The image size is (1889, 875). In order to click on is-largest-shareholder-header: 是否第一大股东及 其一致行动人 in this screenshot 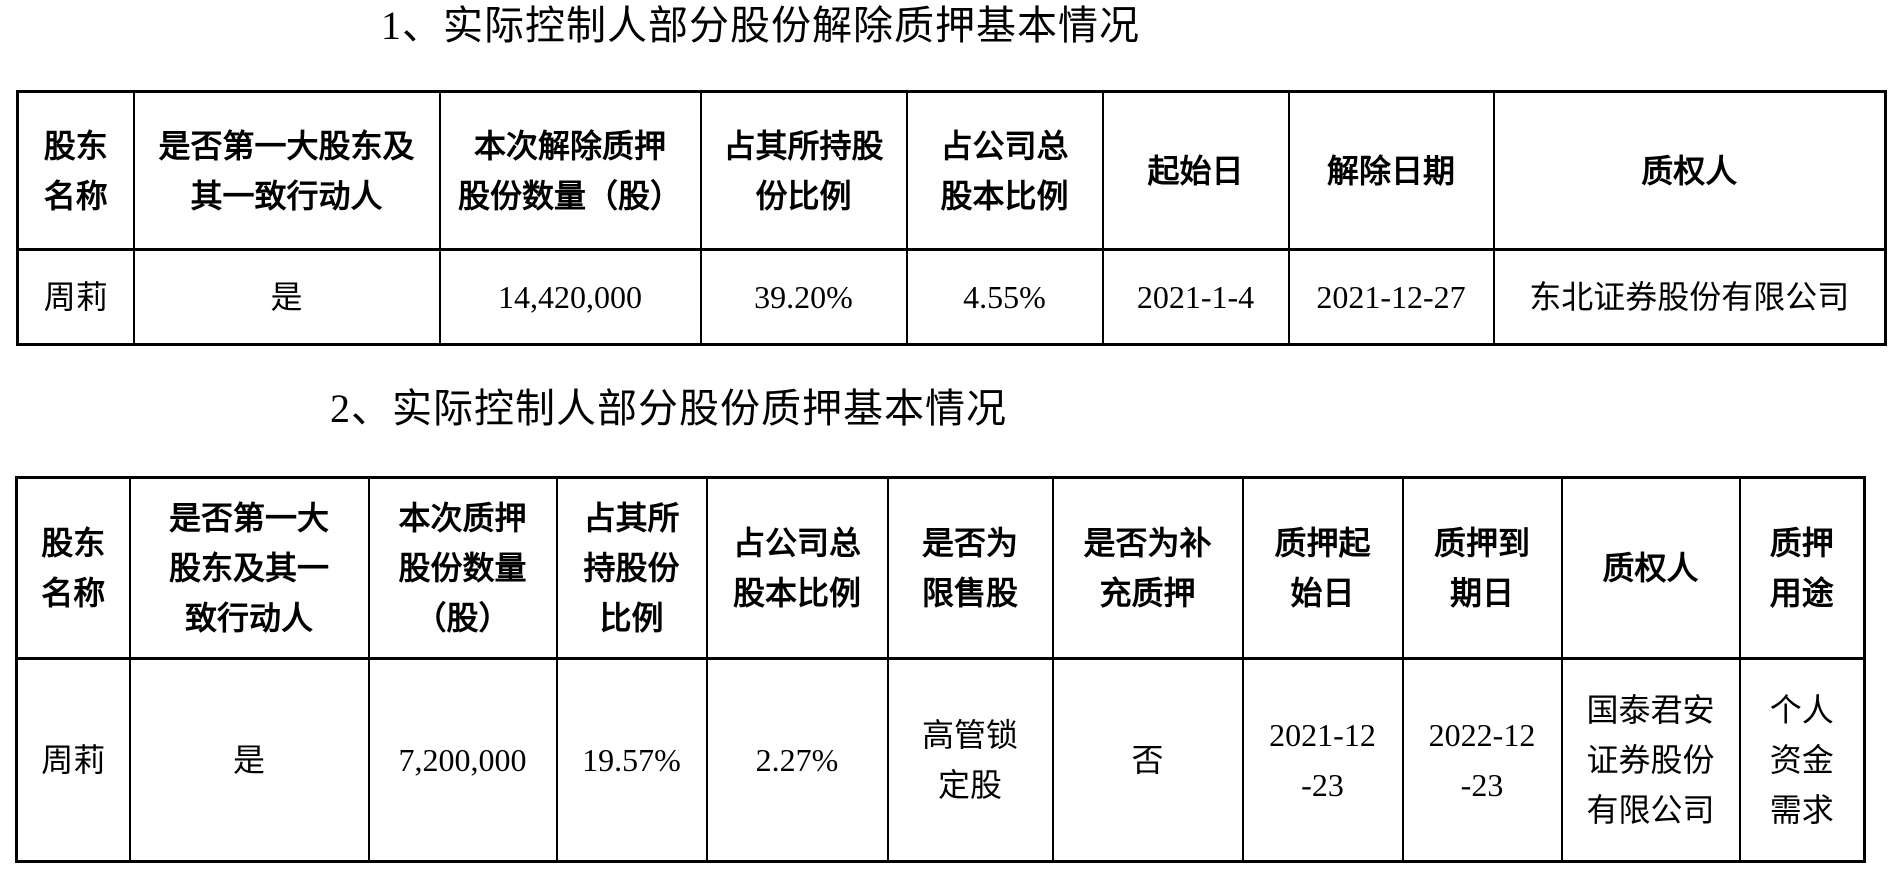, I will do `click(286, 170)`.